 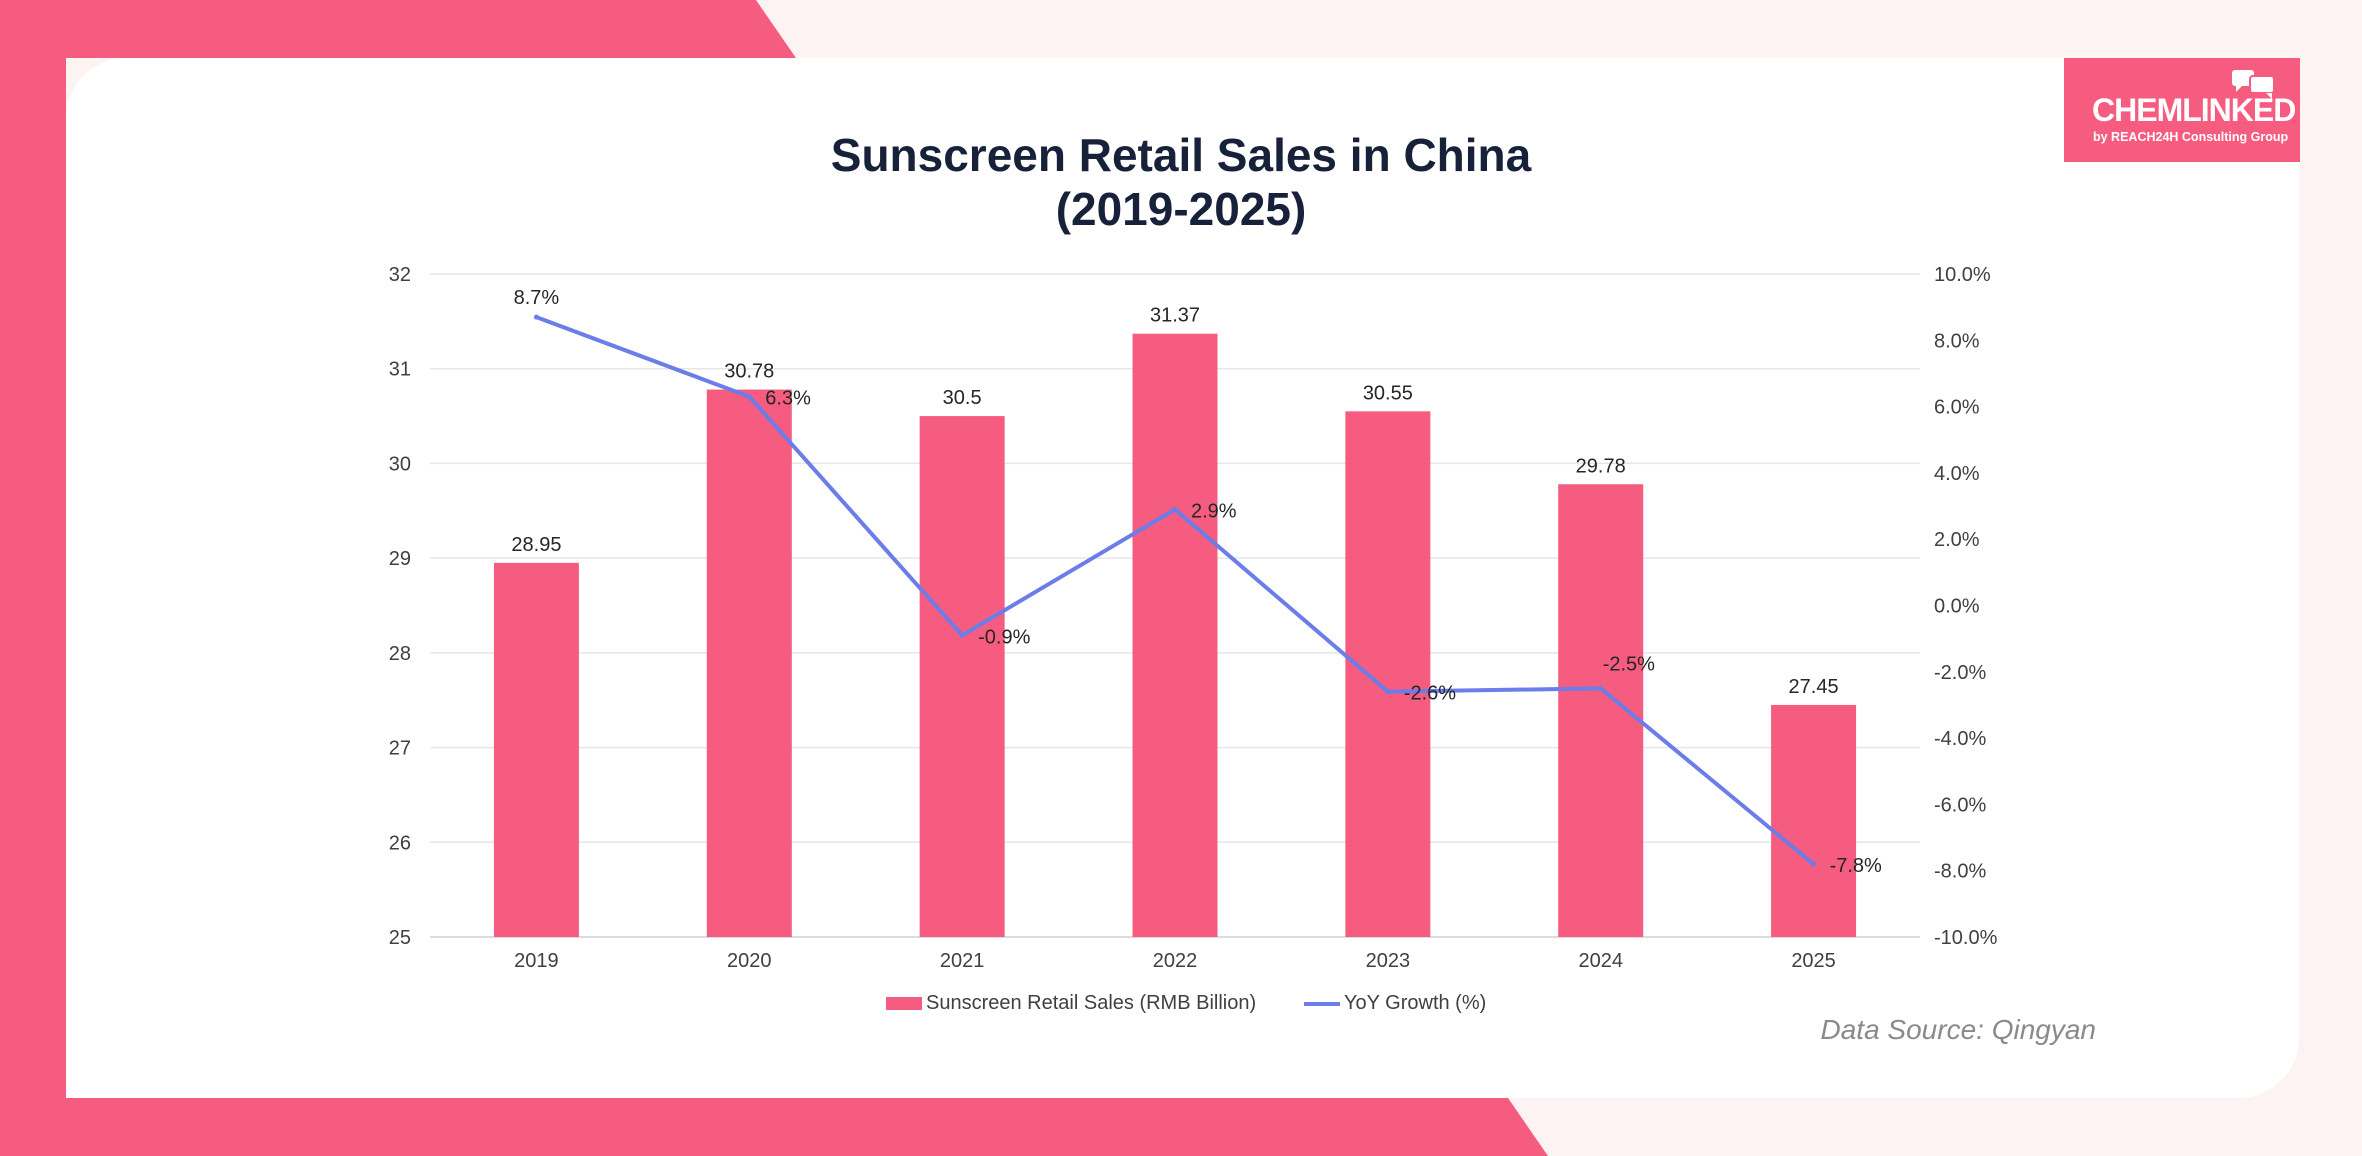 I want to click on y-right-tick-label: -6.0%, so click(x=1960, y=805).